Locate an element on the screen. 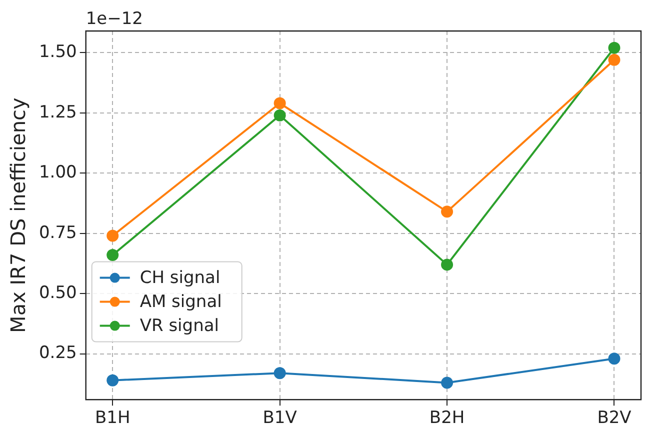 The image size is (647, 436). x-tick-label: B2H is located at coordinates (447, 418).